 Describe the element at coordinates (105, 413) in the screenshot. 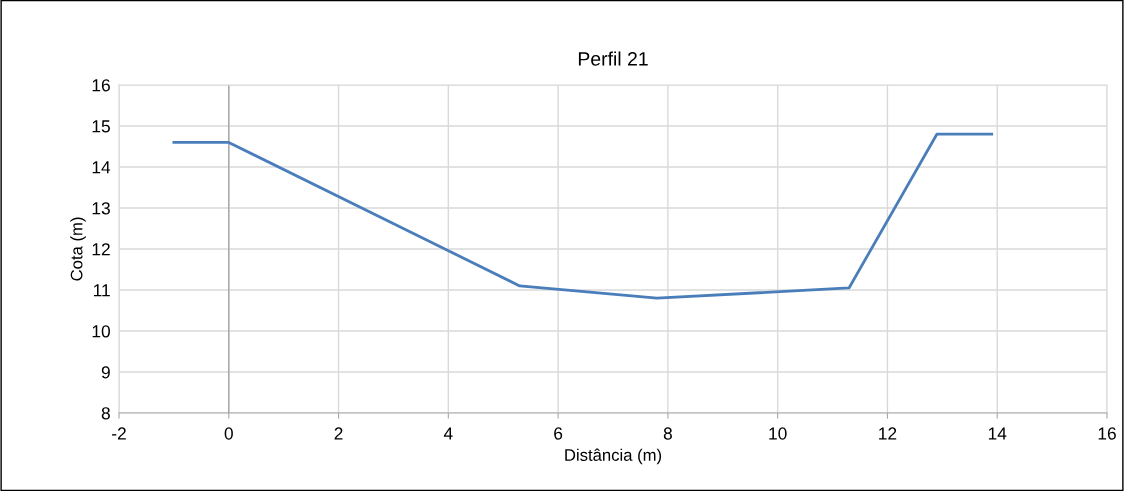

I see `y-tick-label: 8` at that location.